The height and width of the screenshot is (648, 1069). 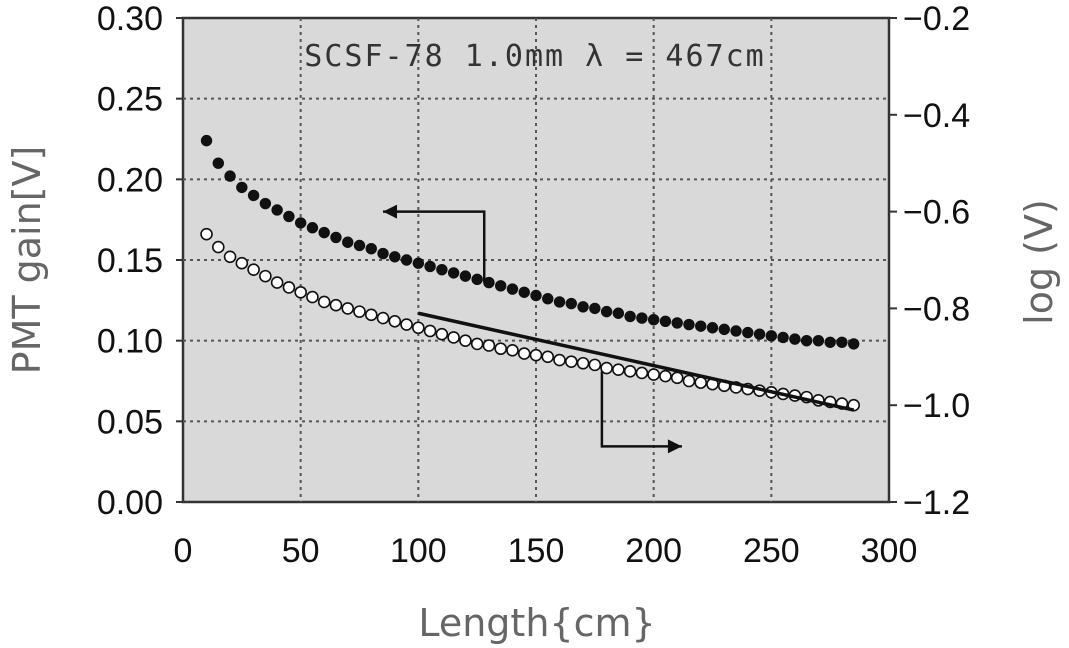 What do you see at coordinates (889, 551) in the screenshot?
I see `x-tick-label: 300` at bounding box center [889, 551].